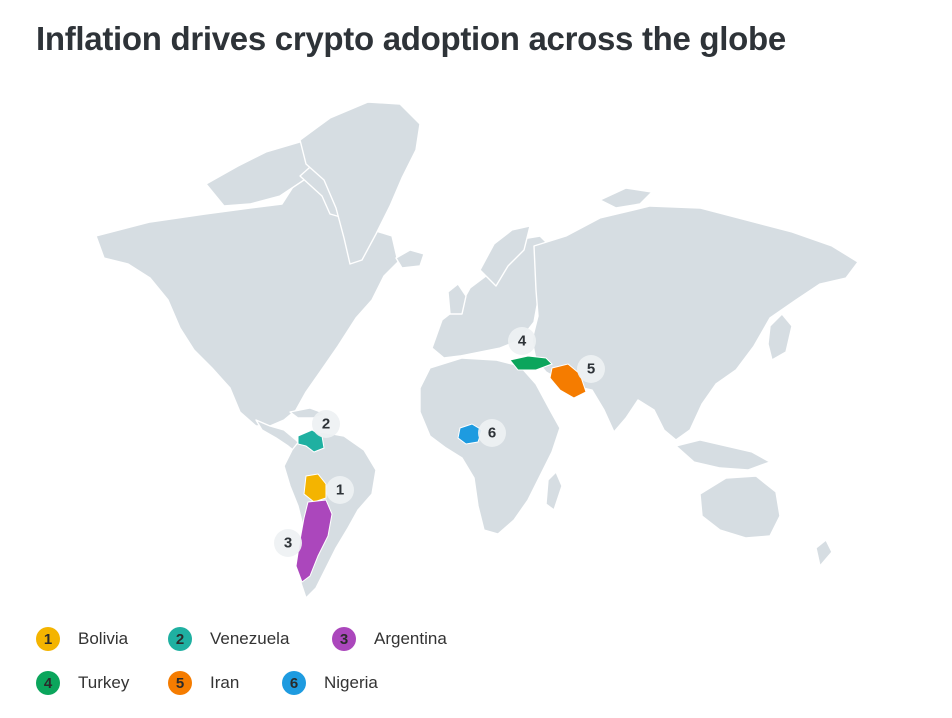 This screenshot has height=718, width=952. Describe the element at coordinates (457, 299) in the screenshot. I see `british-isles` at that location.